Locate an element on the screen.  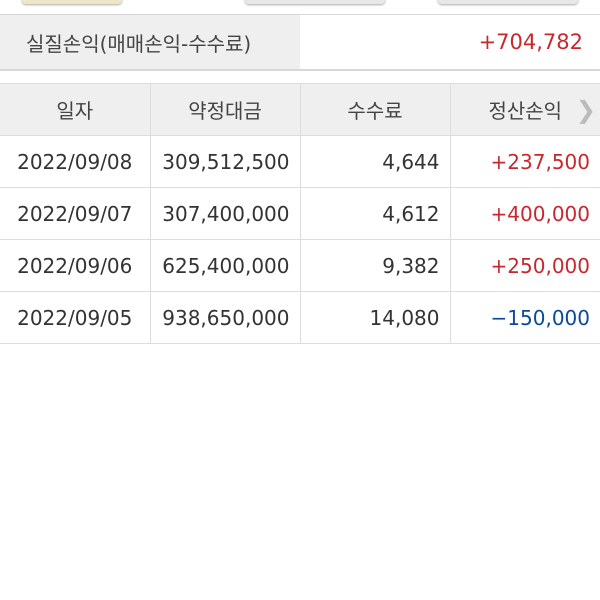
table-row: 2022/09/05 938,650,000 14,080 −150,000 is located at coordinates (300, 317).